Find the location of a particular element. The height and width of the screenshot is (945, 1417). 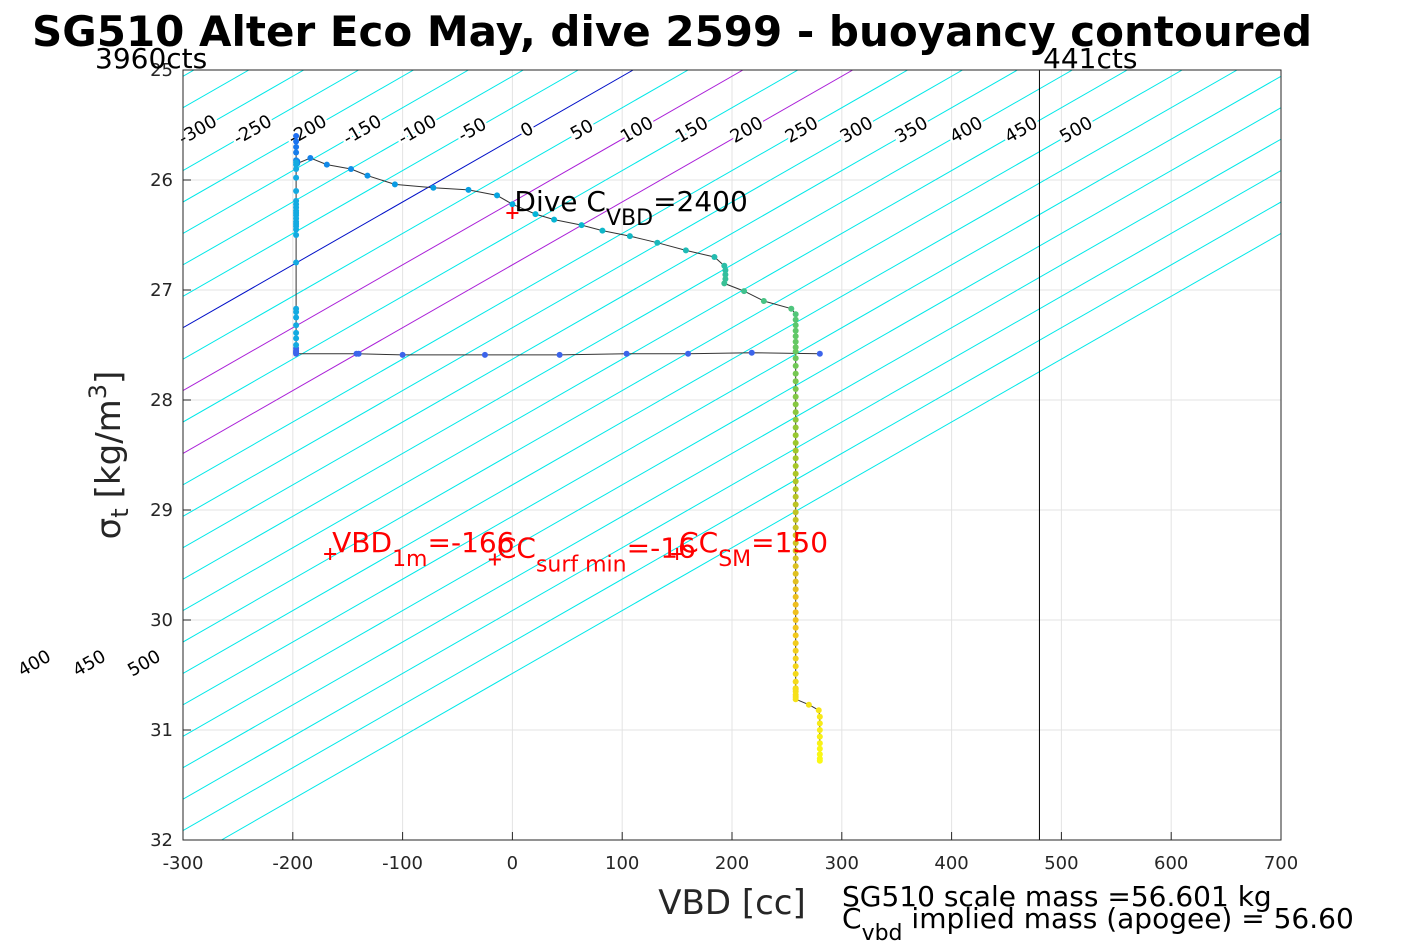

y-tick-label: 32 is located at coordinates (161, 840).